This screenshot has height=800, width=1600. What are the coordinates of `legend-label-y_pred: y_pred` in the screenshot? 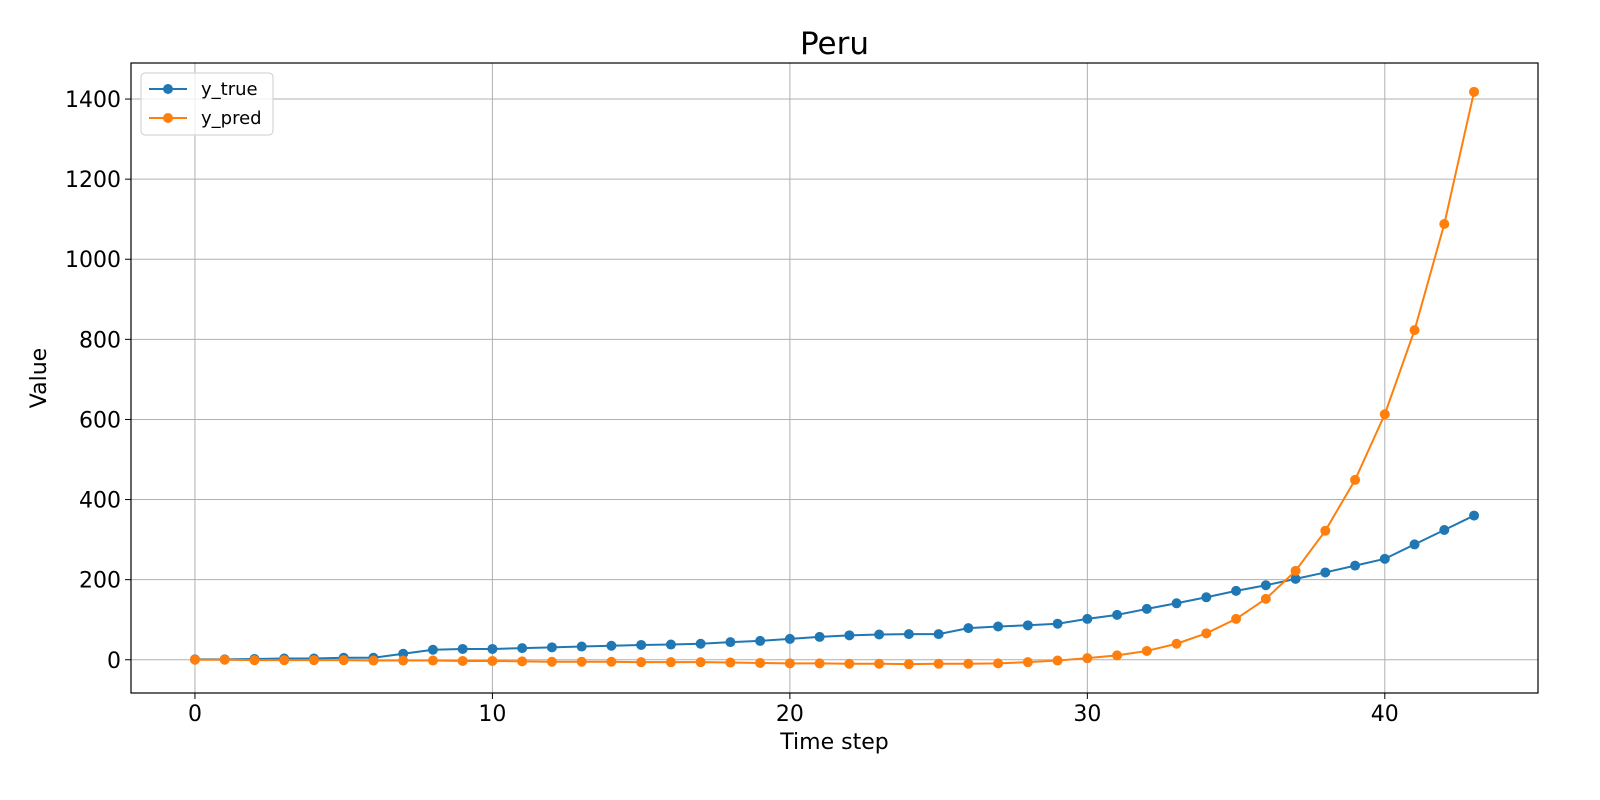 It's located at (231, 118).